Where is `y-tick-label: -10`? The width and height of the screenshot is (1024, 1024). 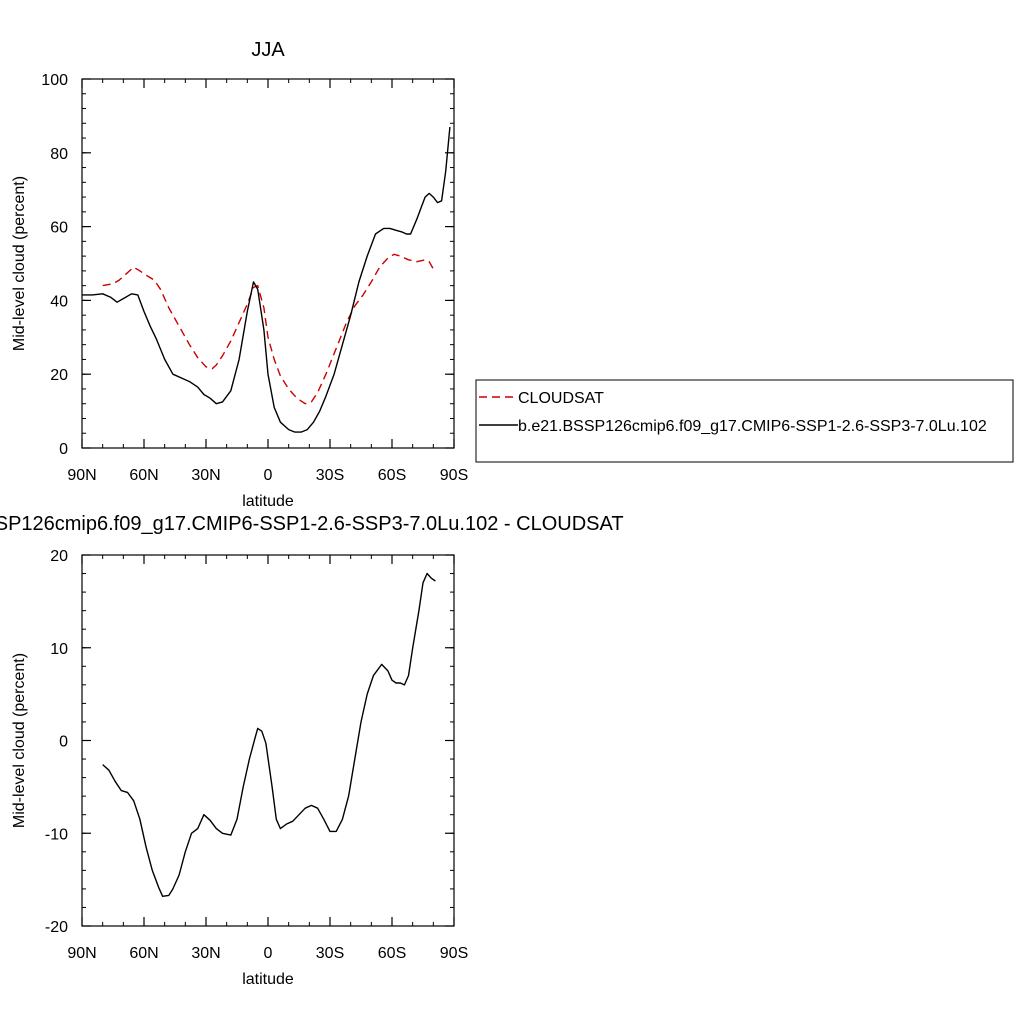
y-tick-label: -10 is located at coordinates (56, 834).